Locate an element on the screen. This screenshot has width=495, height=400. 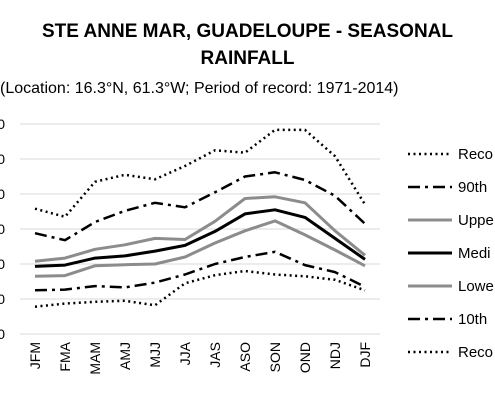
legend: Reco 90th Uppe Medi Lowe 10th Reco is located at coordinates (451, 253).